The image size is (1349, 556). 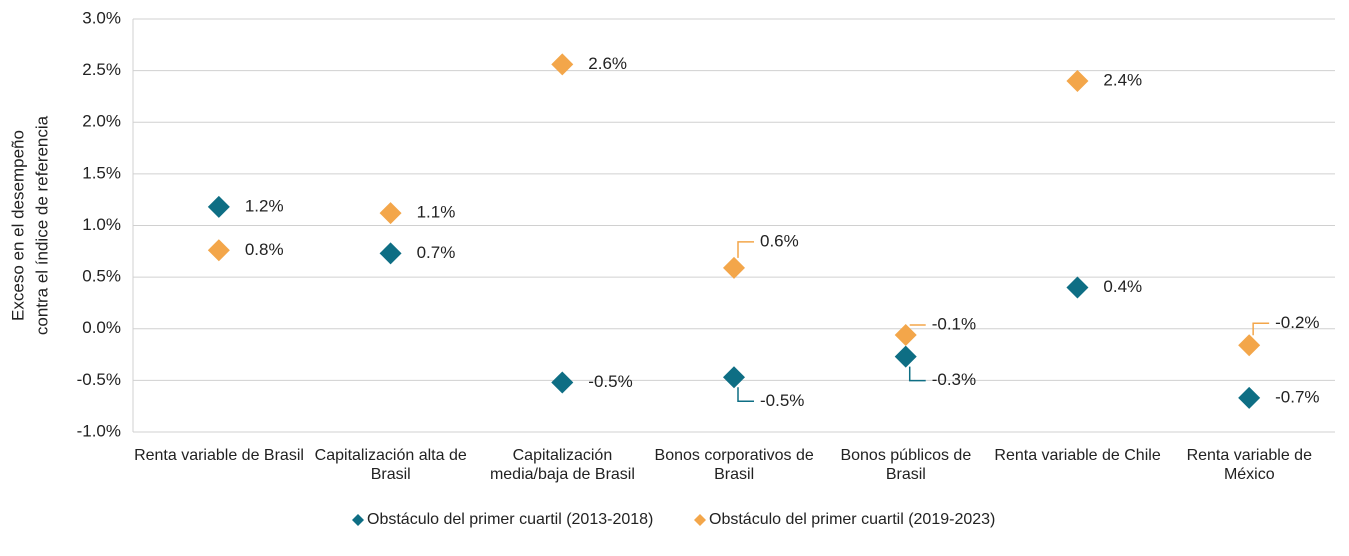 What do you see at coordinates (101, 224) in the screenshot?
I see `y-tick-label: 1.0%` at bounding box center [101, 224].